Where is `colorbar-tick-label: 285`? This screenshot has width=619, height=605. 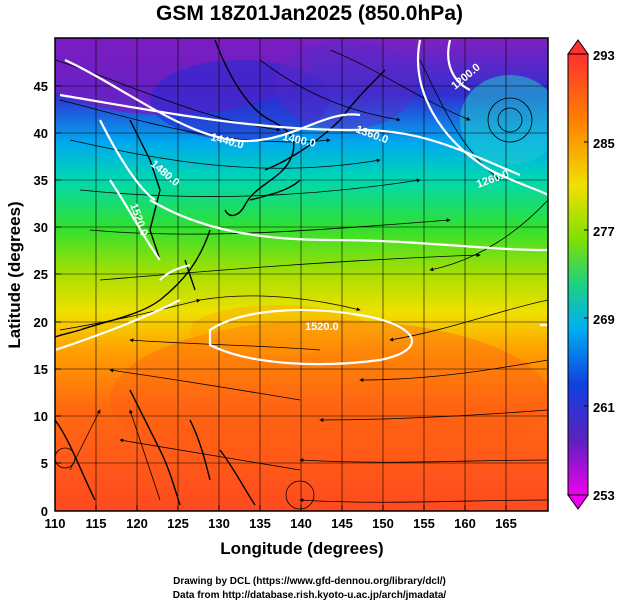 colorbar-tick-label: 285 is located at coordinates (604, 143).